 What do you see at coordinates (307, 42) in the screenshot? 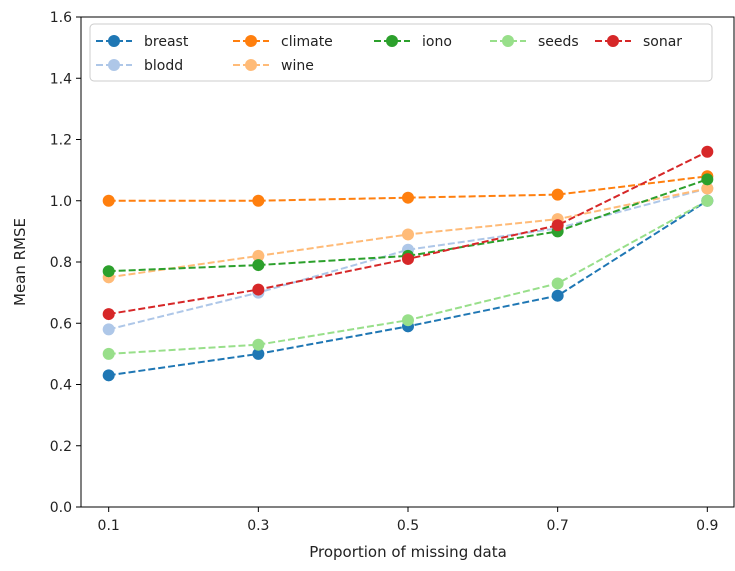
I see `legend-label: climate` at bounding box center [307, 42].